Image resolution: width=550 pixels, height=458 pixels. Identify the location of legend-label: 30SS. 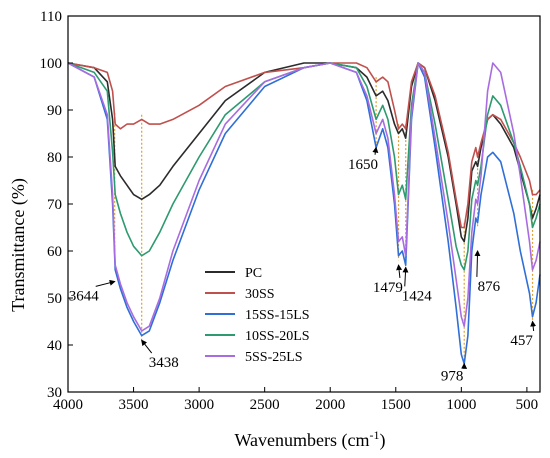
(260, 294).